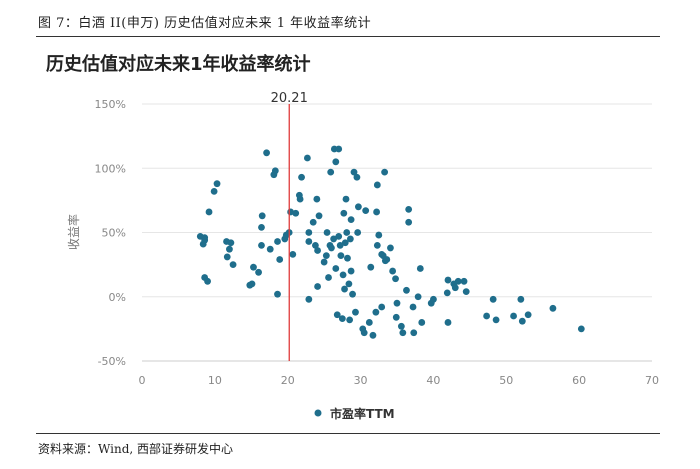 The width and height of the screenshot is (700, 469). Describe the element at coordinates (433, 380) in the screenshot. I see `x-tick-label: 40` at that location.